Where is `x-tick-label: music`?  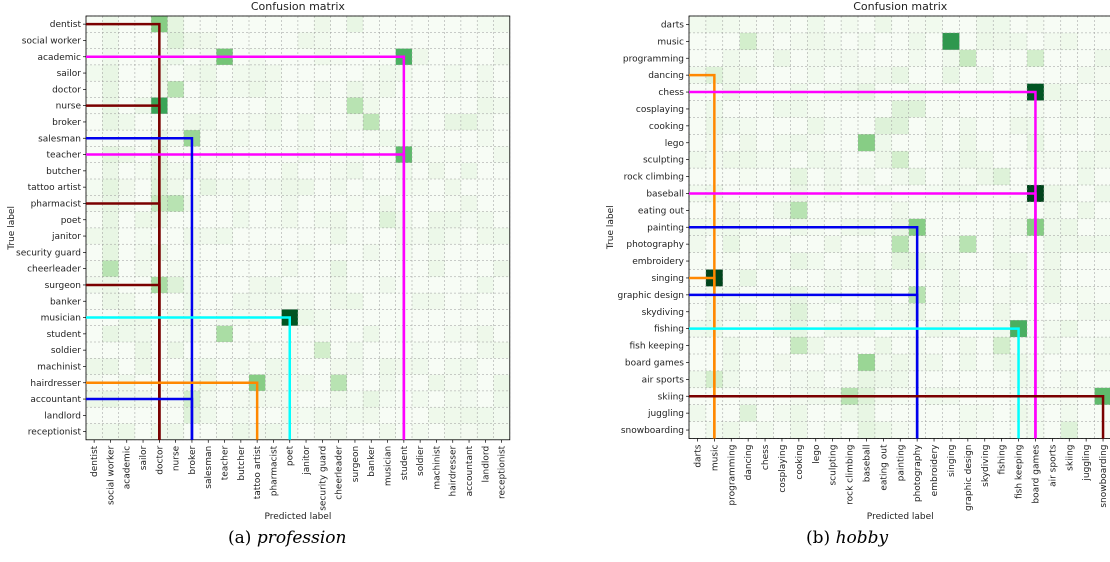
x-tick-label: music is located at coordinates (715, 457).